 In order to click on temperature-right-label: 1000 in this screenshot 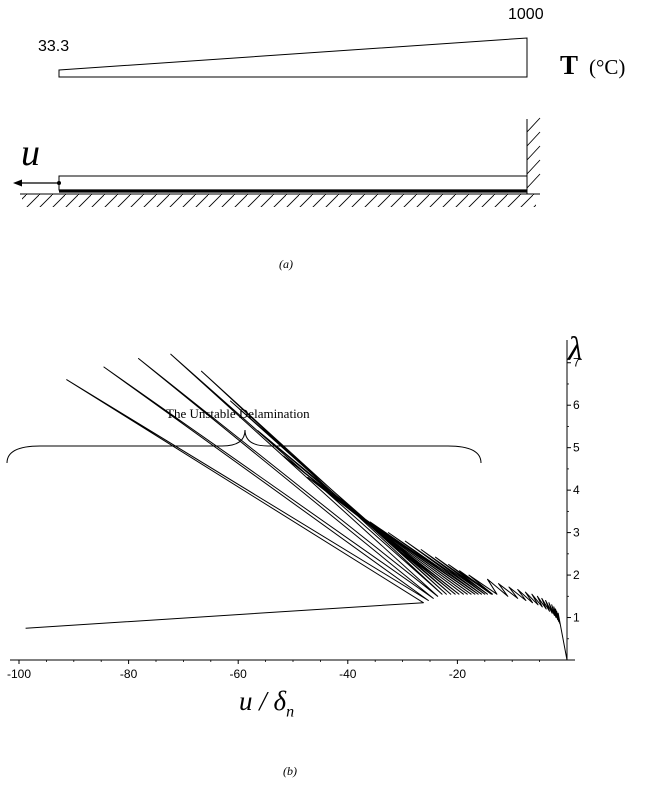, I will do `click(526, 14)`.